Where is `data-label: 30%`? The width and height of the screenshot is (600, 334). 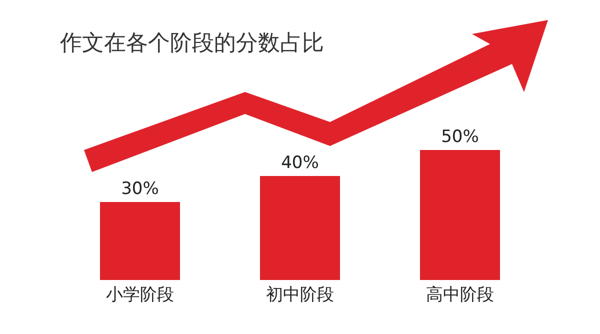
data-label: 30% is located at coordinates (140, 189).